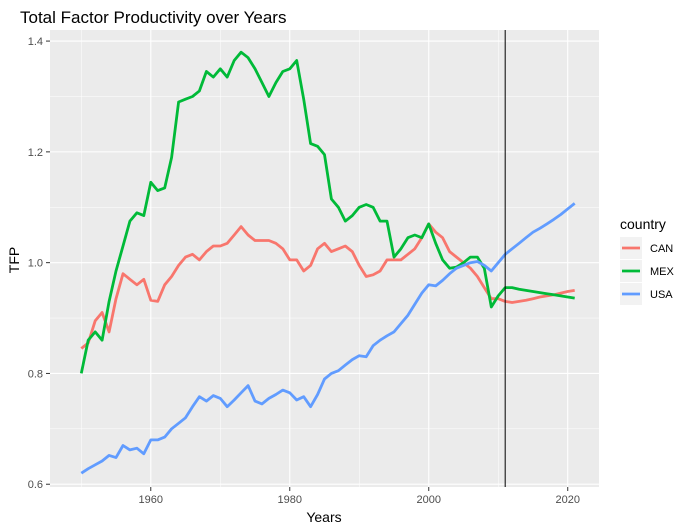 The width and height of the screenshot is (692, 532). Describe the element at coordinates (35, 485) in the screenshot. I see `y-tick-label: 0.6` at that location.